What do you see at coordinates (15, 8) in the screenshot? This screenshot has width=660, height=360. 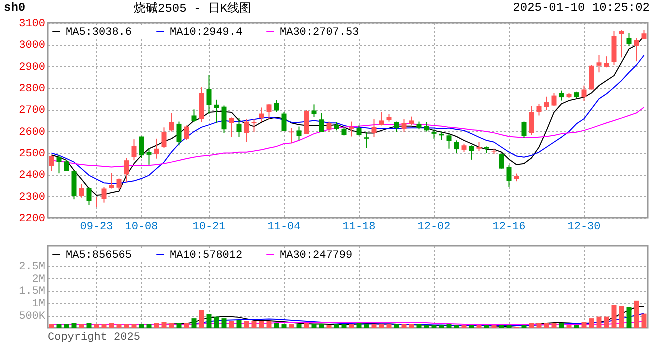 I see `text: sh0` at bounding box center [15, 8].